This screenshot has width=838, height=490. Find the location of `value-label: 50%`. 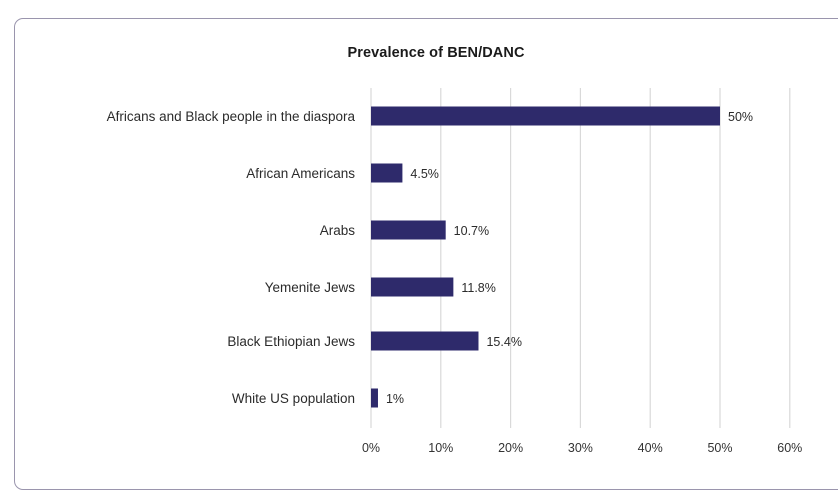

value-label: 50% is located at coordinates (740, 117).